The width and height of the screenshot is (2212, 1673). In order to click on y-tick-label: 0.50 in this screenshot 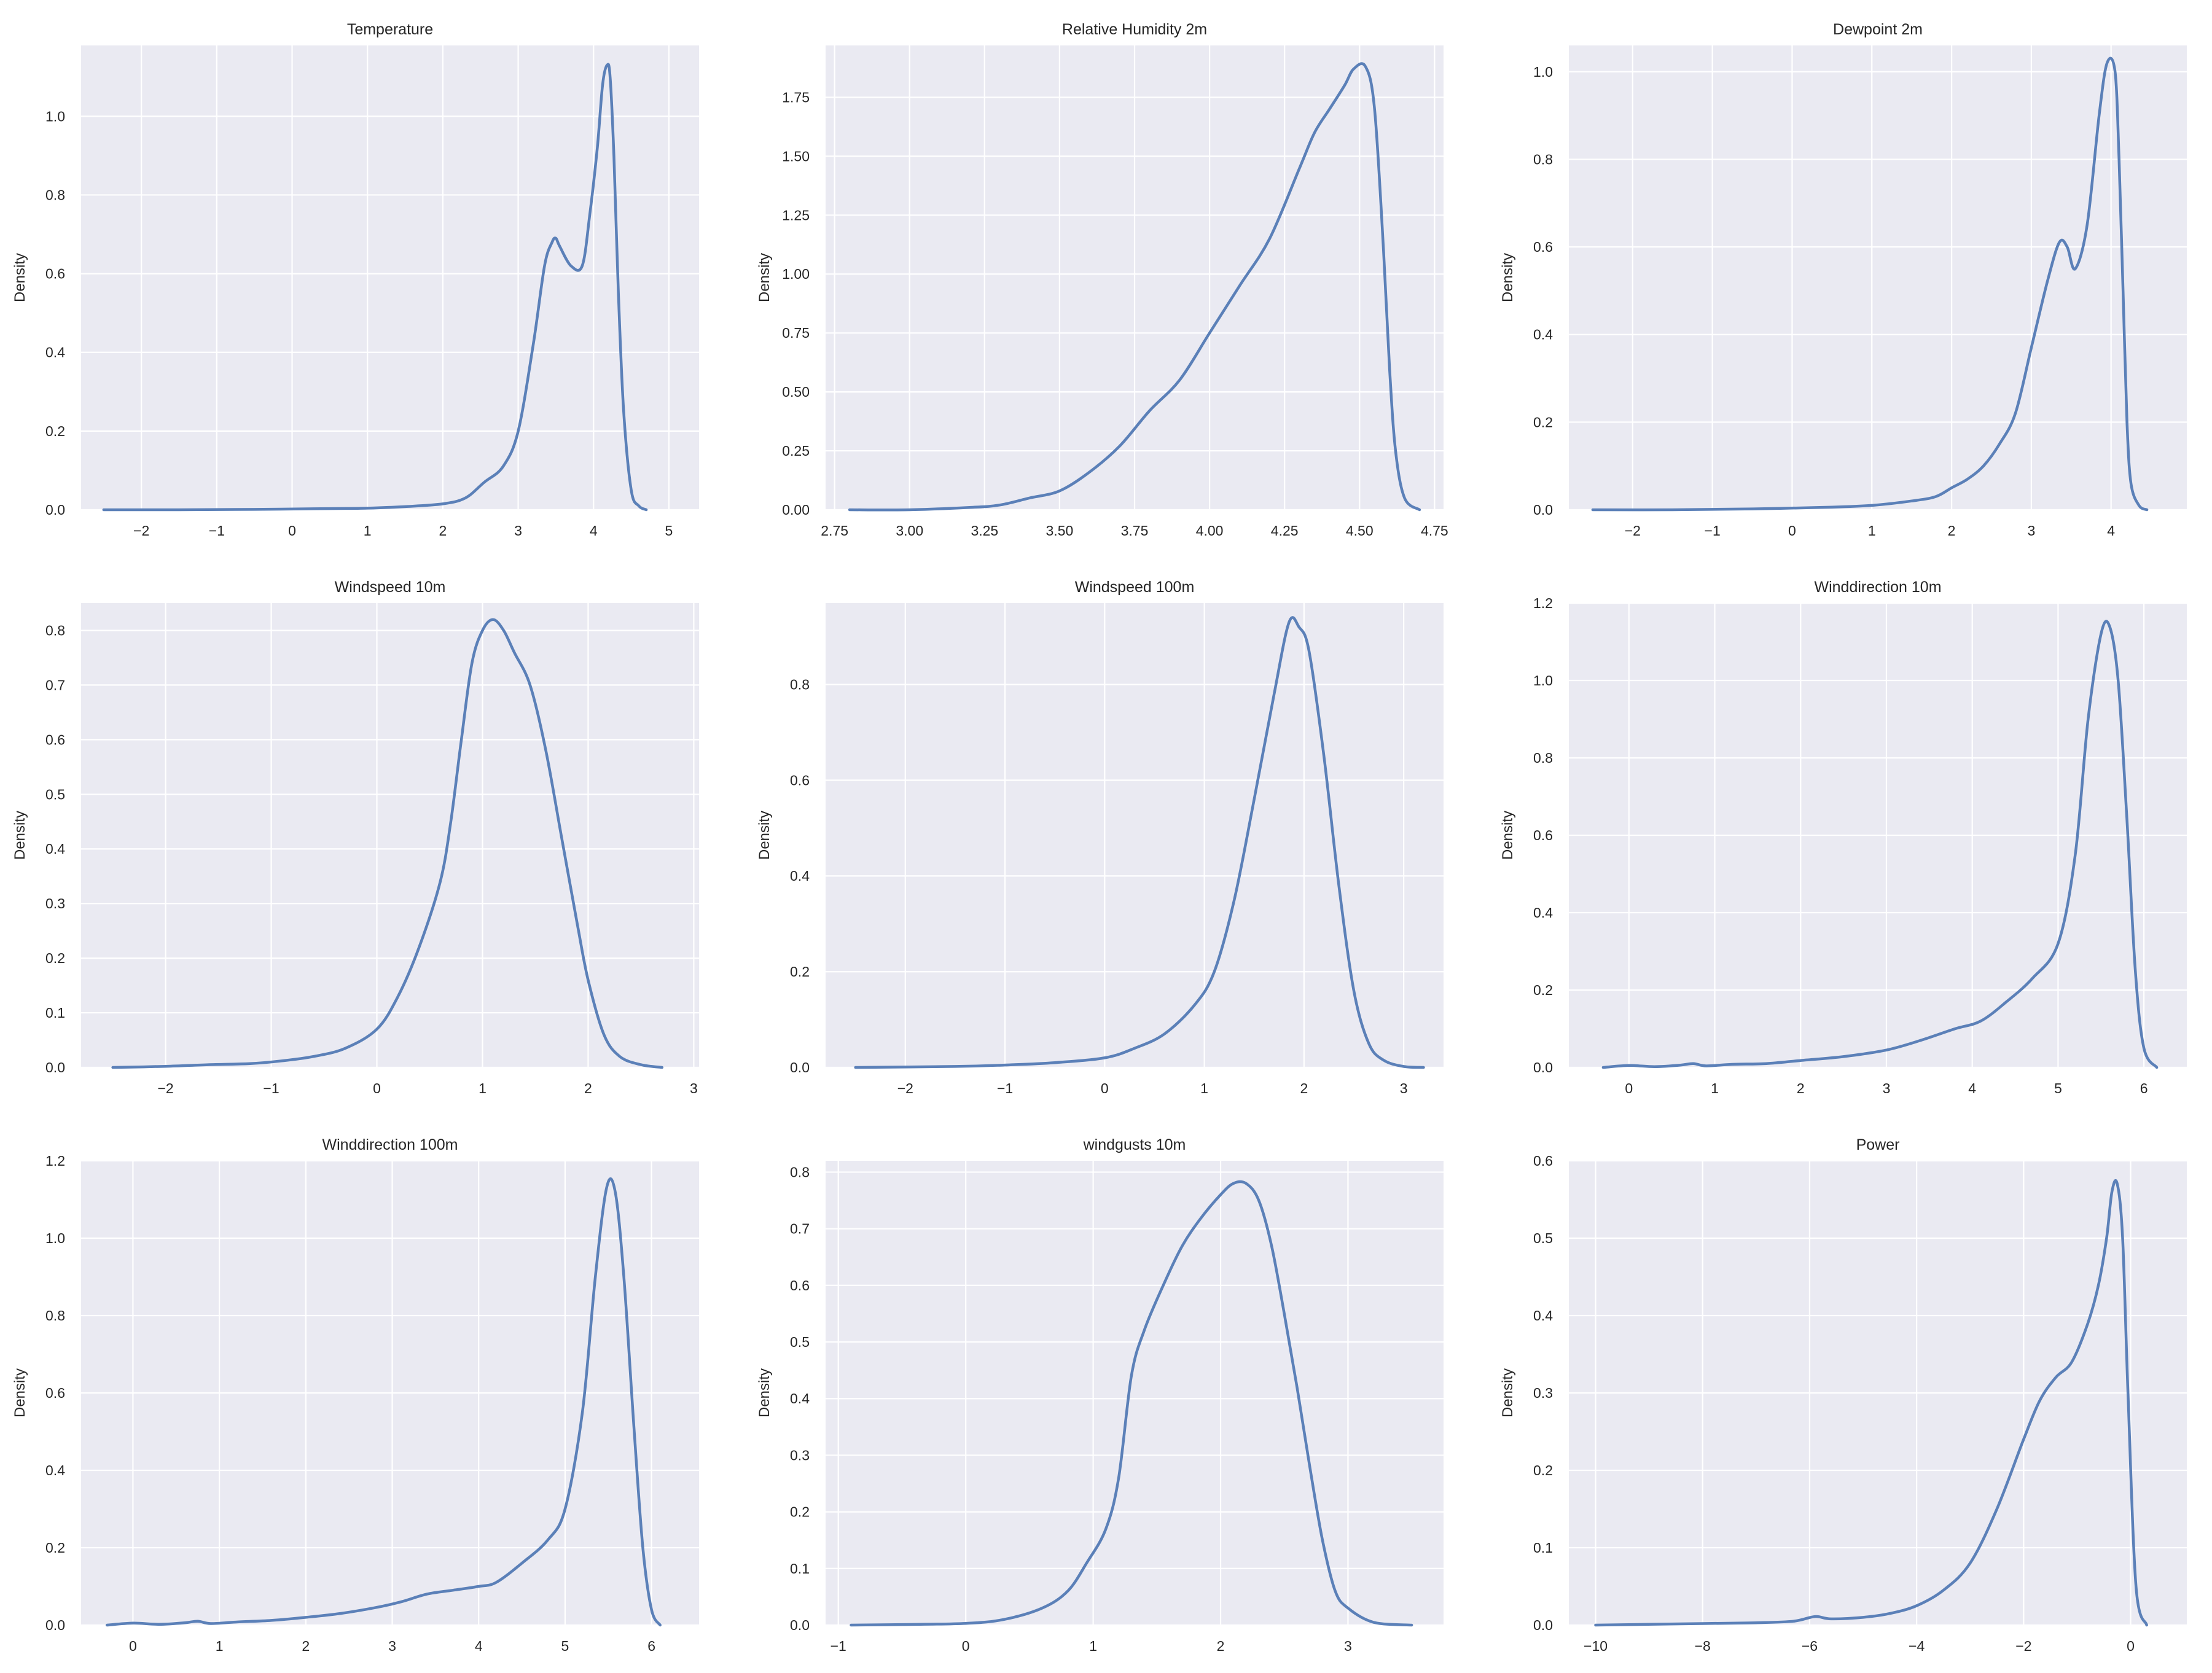, I will do `click(796, 392)`.